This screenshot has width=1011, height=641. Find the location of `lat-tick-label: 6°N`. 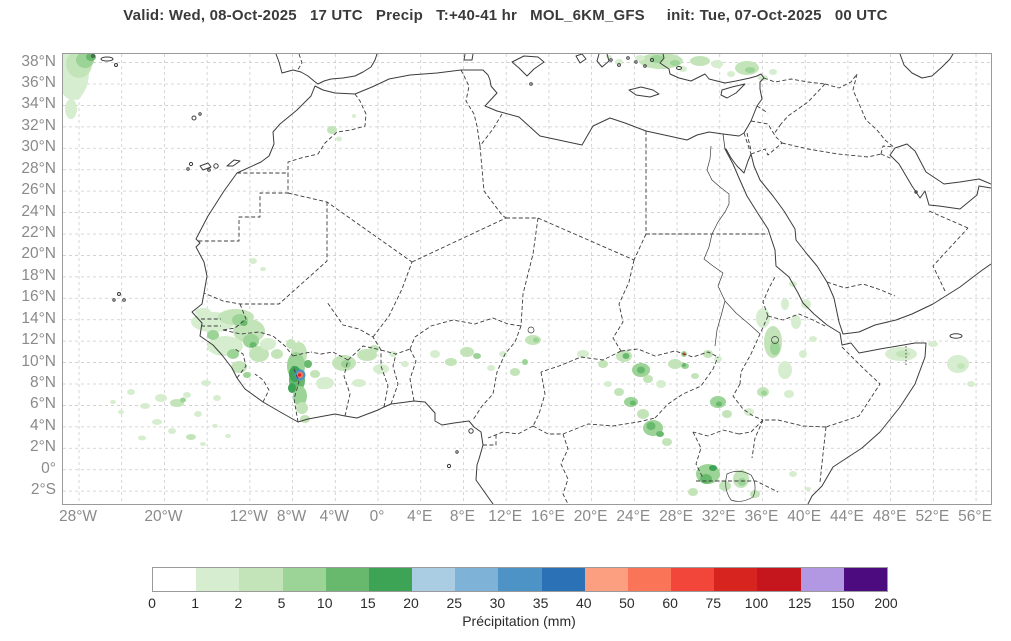

lat-tick-label: 6°N is located at coordinates (42, 404).